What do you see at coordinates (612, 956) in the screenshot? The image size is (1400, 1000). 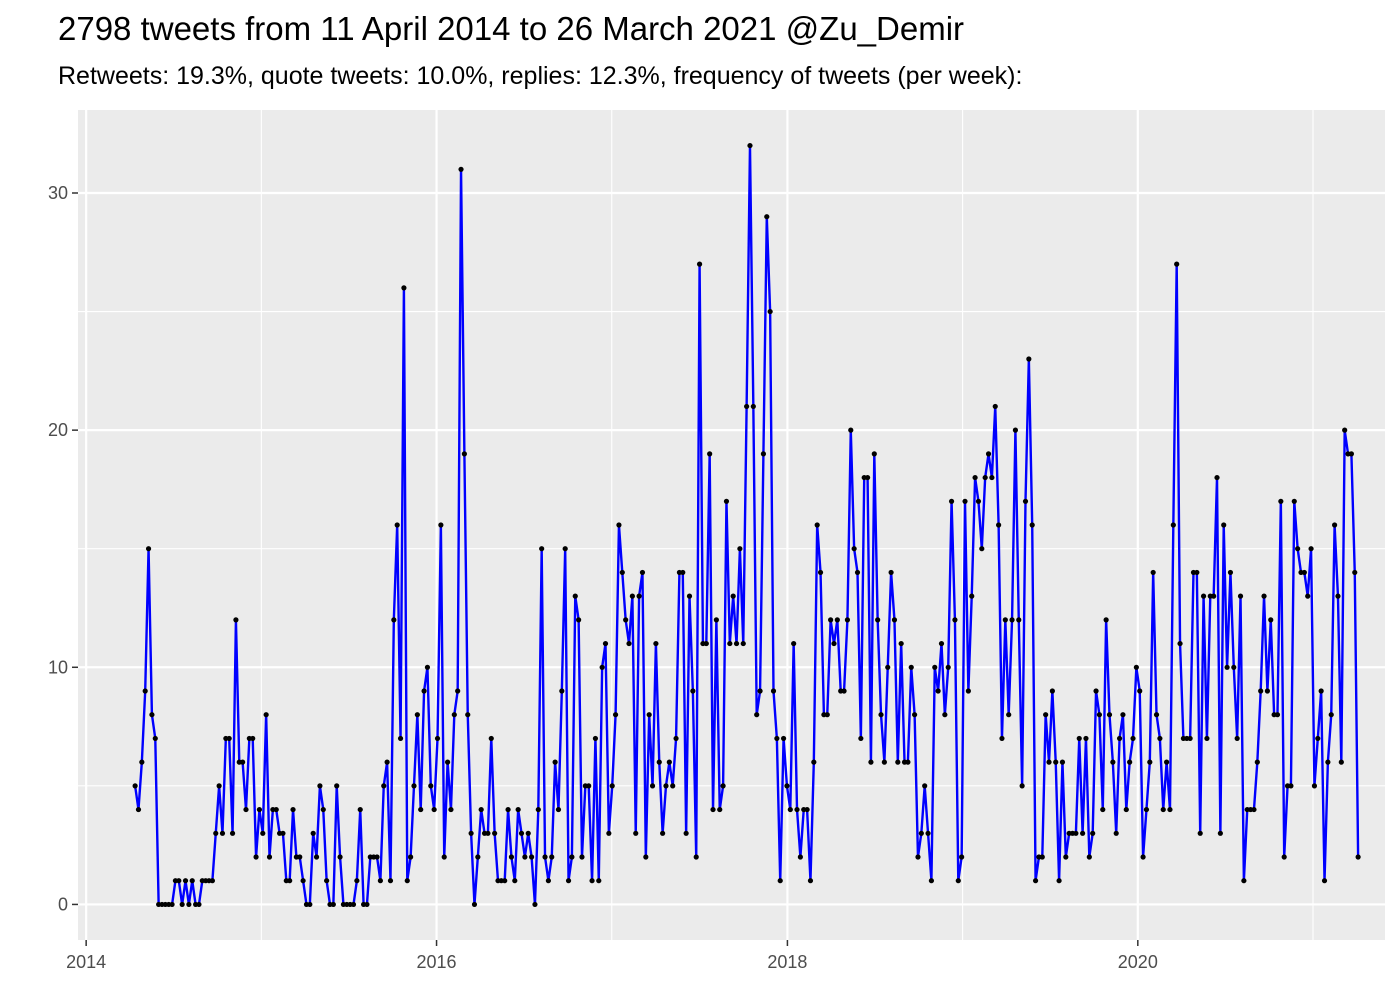 I see `x-axis: 2014 2016 2018 2020` at bounding box center [612, 956].